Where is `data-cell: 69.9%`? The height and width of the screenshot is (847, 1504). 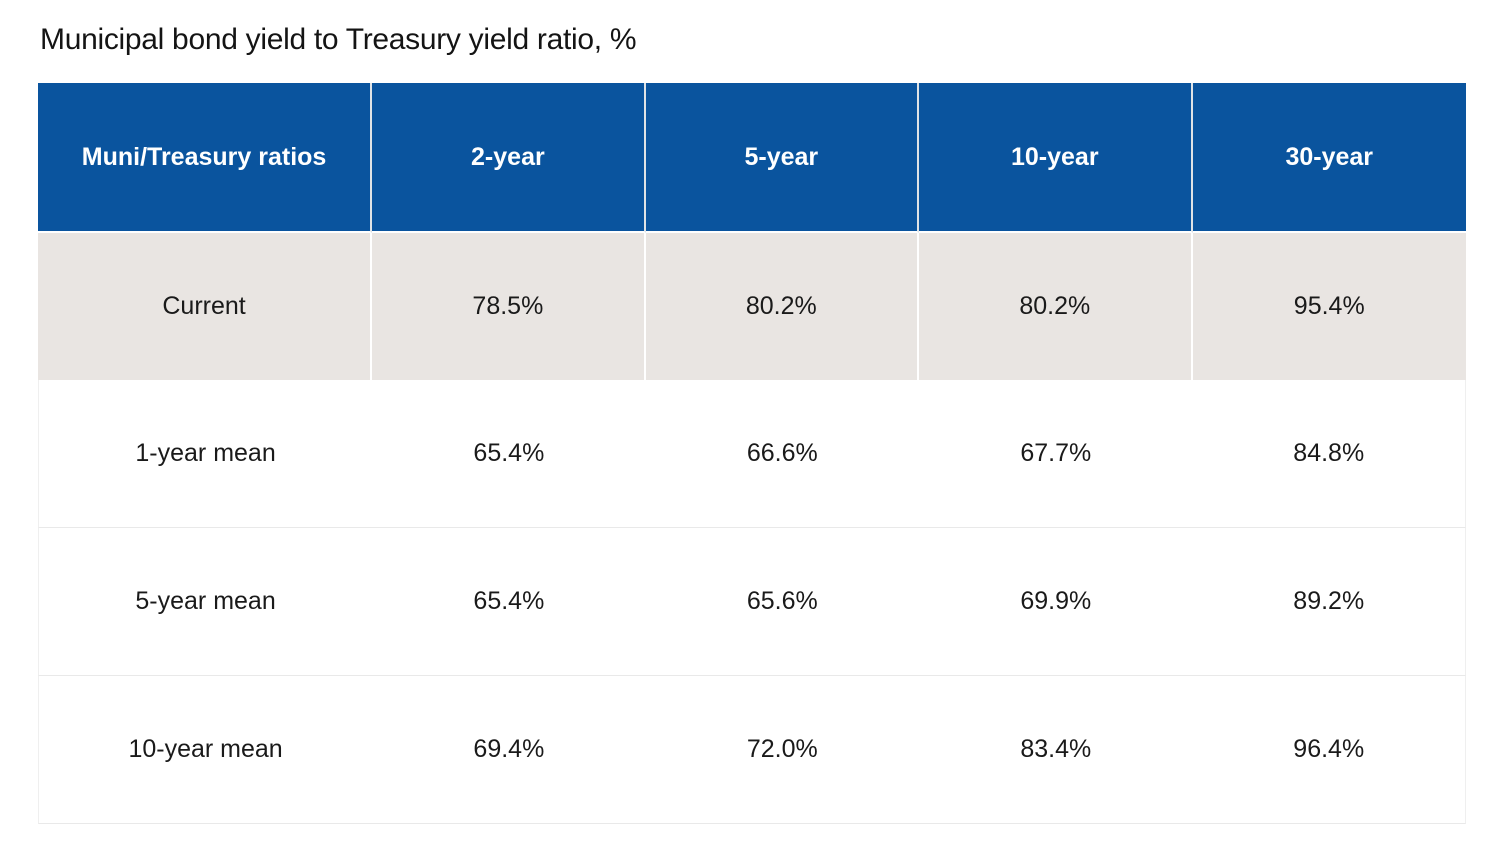 data-cell: 69.9% is located at coordinates (1056, 602).